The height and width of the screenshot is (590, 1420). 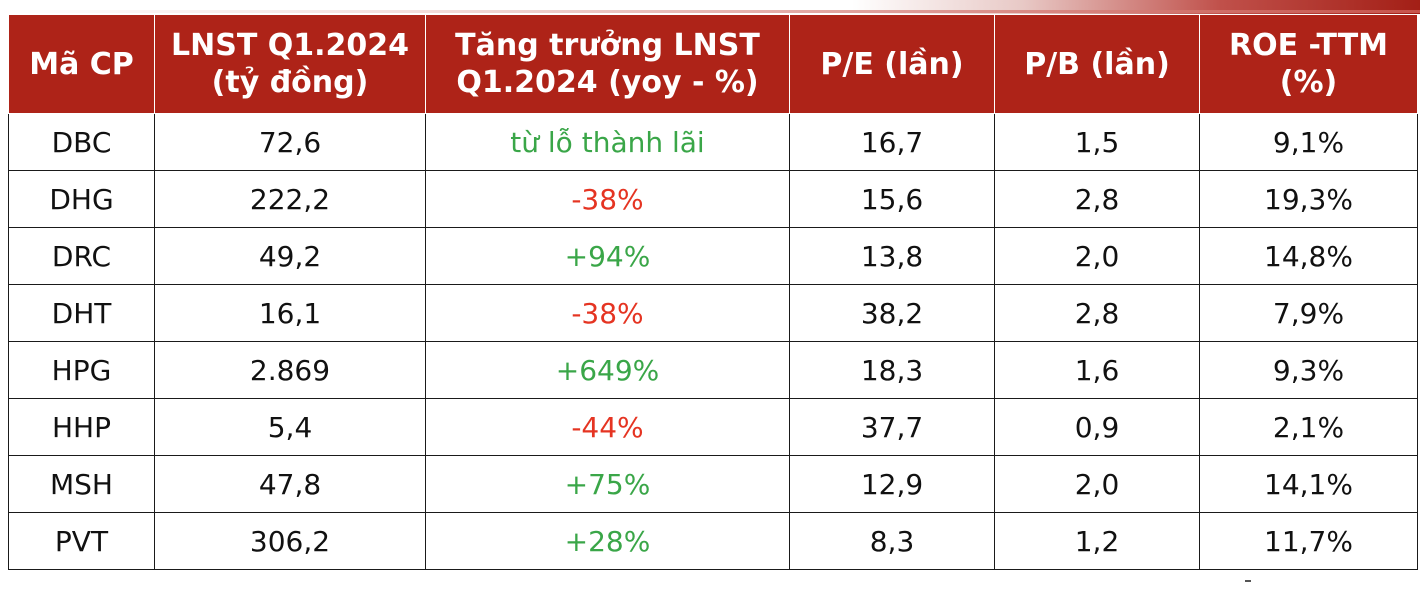 What do you see at coordinates (1097, 142) in the screenshot?
I see `cell-pb: 1,5` at bounding box center [1097, 142].